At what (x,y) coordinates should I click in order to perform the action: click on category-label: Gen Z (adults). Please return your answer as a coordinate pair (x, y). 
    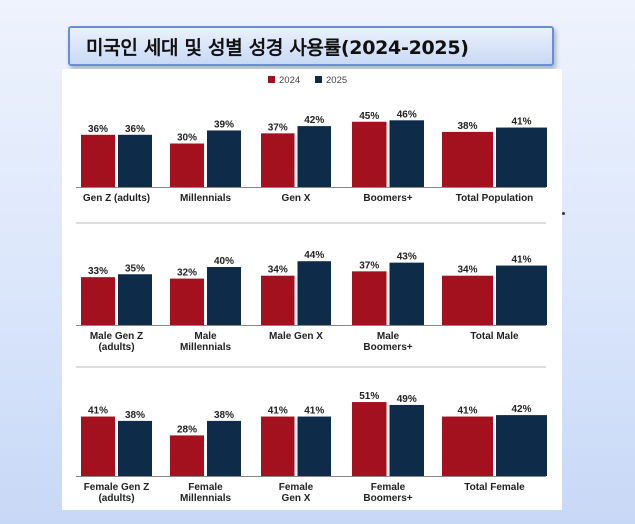
    Looking at the image, I should click on (116, 198).